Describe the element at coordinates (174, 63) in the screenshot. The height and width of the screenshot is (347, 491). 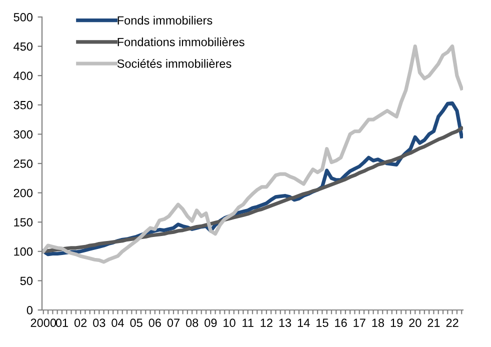
I see `legend-label: Sociétés immobilières` at that location.